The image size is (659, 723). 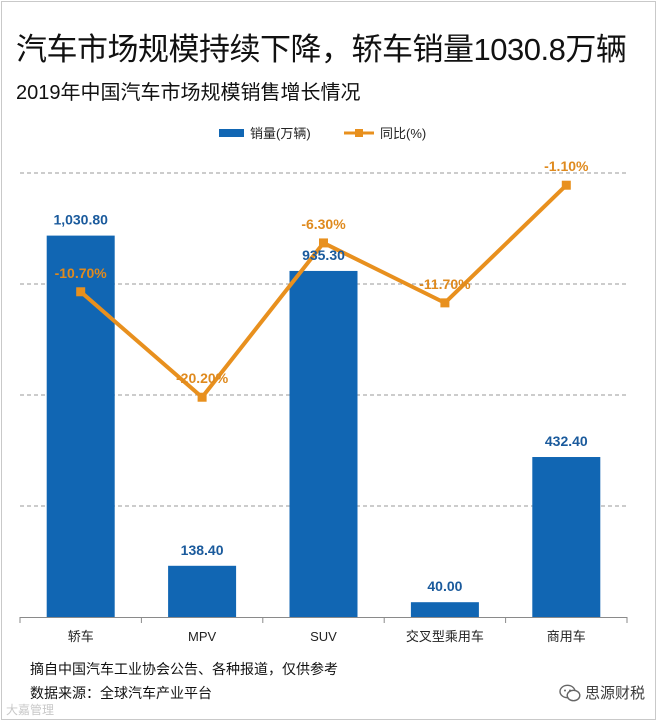 What do you see at coordinates (121, 693) in the screenshot?
I see `data-source: 数据来源：全球汽车产业平台` at bounding box center [121, 693].